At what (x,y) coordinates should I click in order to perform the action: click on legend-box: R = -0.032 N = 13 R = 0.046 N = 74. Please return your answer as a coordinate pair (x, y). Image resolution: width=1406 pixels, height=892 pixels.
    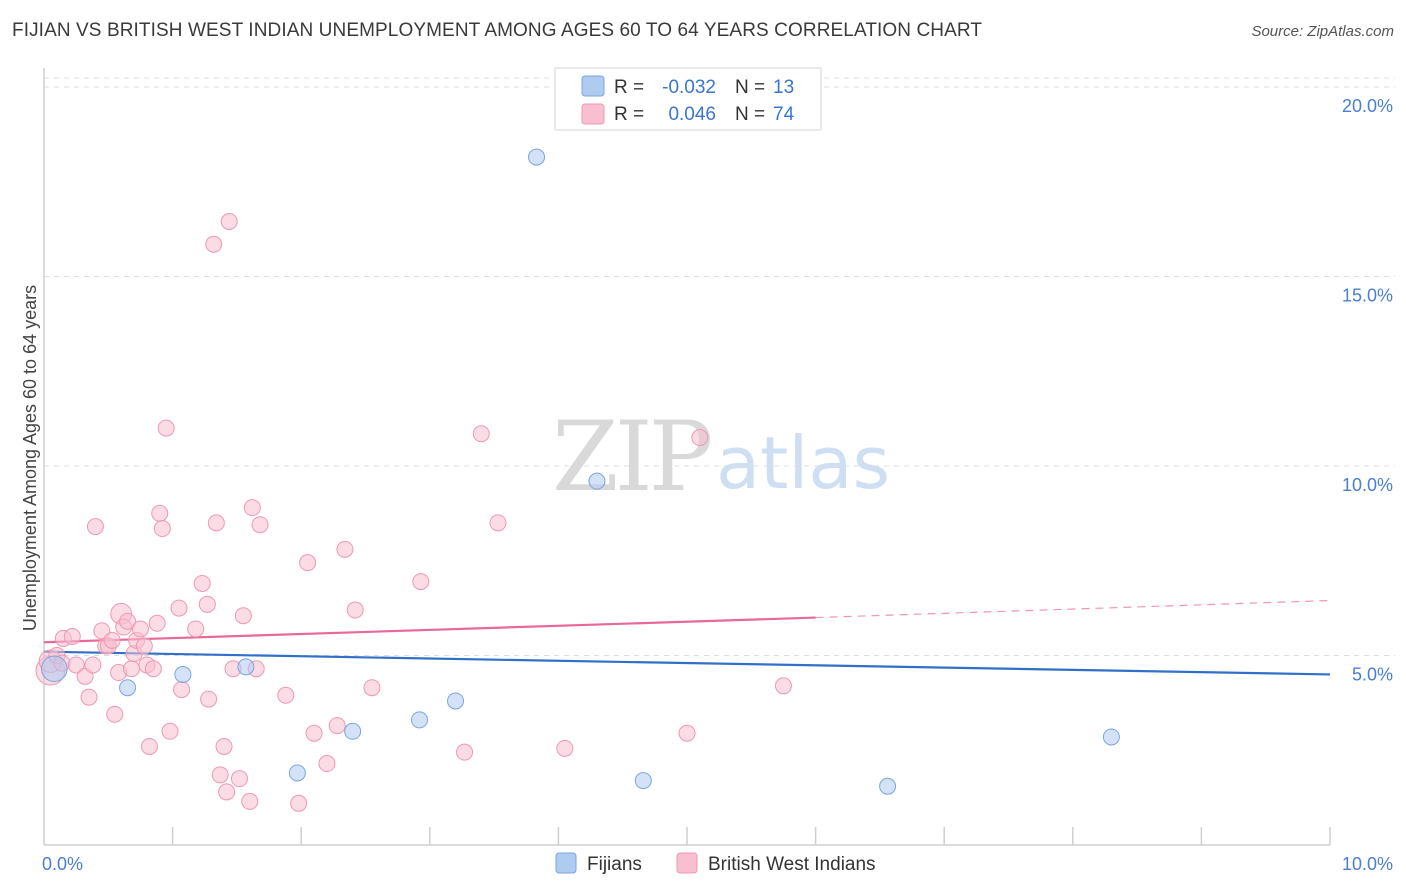
    Looking at the image, I should click on (688, 99).